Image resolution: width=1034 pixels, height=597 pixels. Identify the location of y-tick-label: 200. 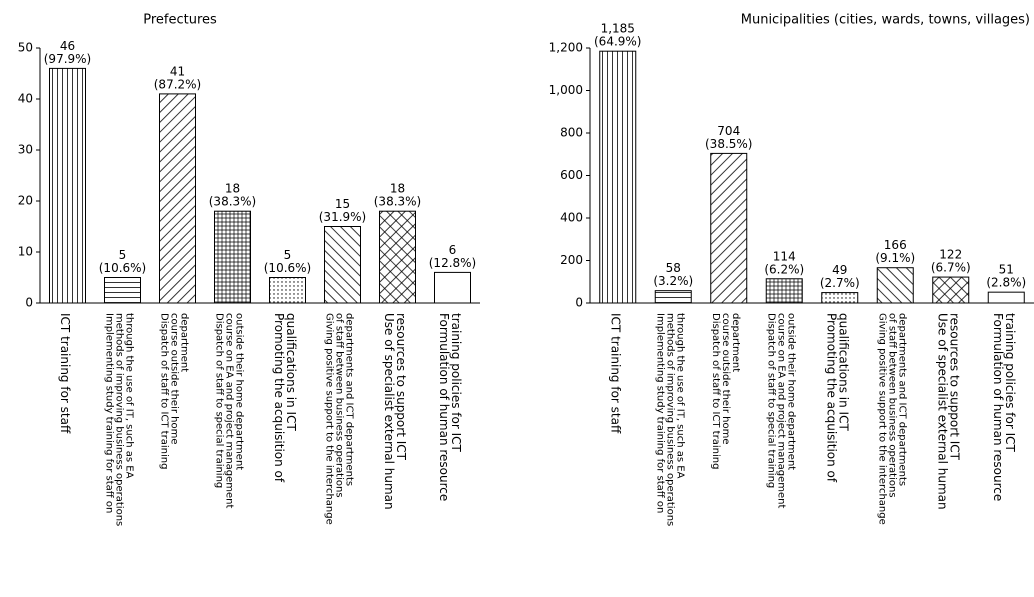
(571, 260).